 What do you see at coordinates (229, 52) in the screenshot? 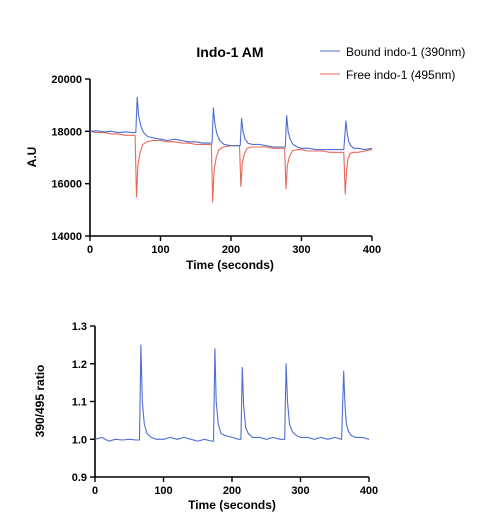
I see `chart-title: Indo-1 AM` at bounding box center [229, 52].